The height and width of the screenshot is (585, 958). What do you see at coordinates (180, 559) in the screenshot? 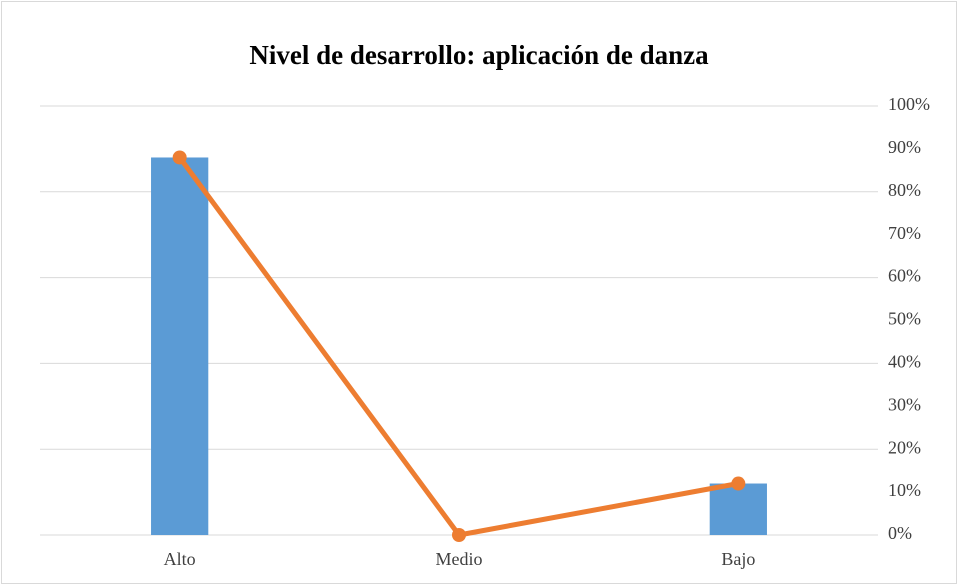
I see `x-tick-label: Alto` at bounding box center [180, 559].